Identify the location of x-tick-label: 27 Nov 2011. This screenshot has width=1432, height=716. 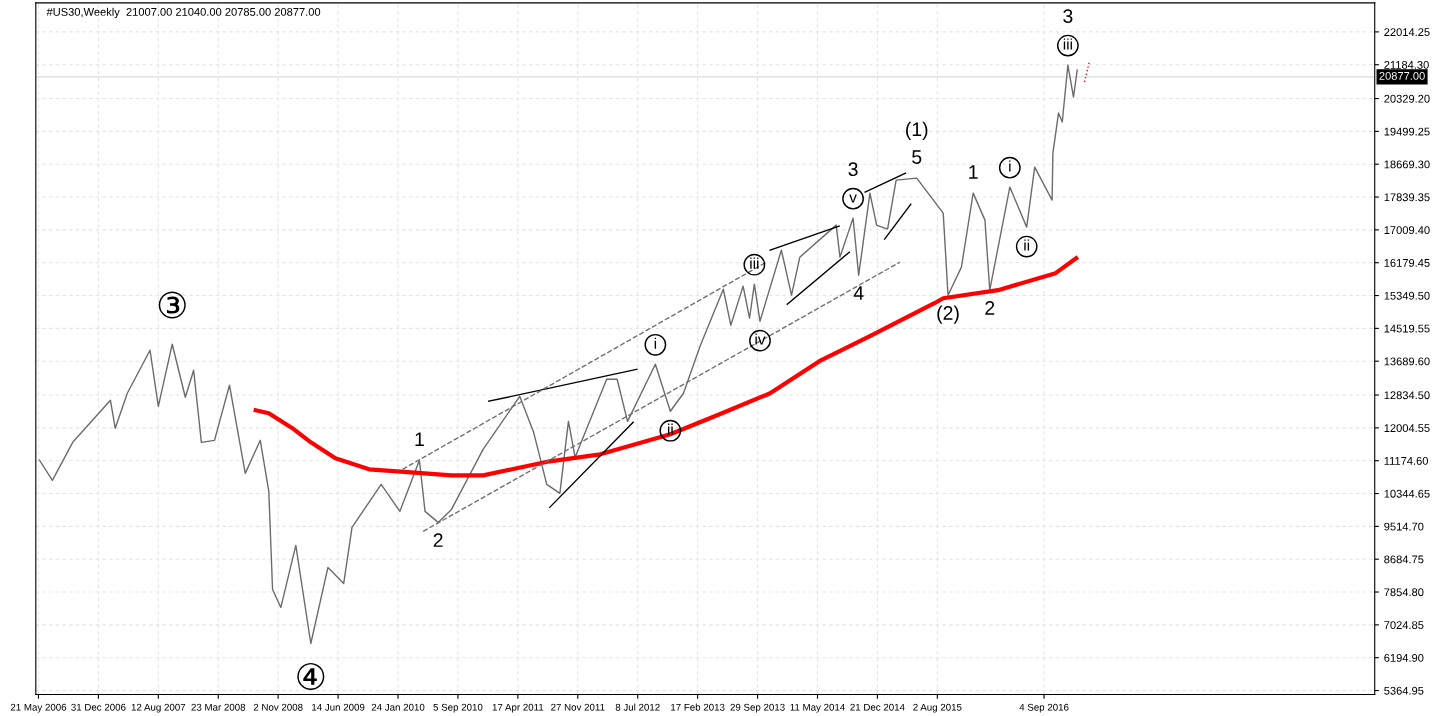
(578, 707).